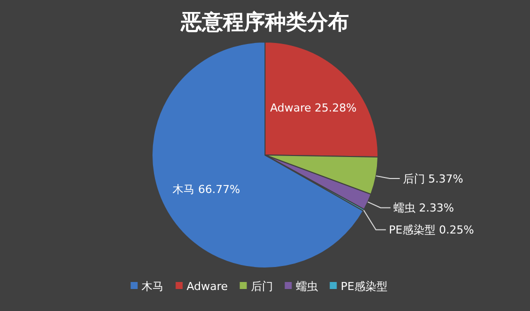 The height and width of the screenshot is (311, 530). What do you see at coordinates (264, 22) in the screenshot?
I see `chart-title: 恶意程序种类分布` at bounding box center [264, 22].